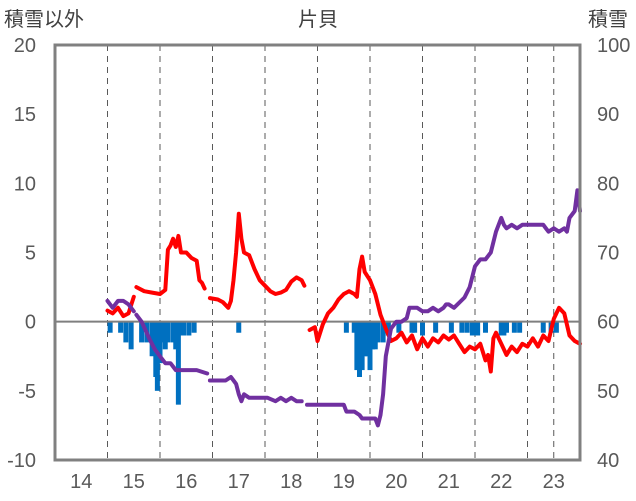 This screenshot has width=636, height=501. What do you see at coordinates (25, 46) in the screenshot?
I see `left-tick-label: 20` at bounding box center [25, 46].